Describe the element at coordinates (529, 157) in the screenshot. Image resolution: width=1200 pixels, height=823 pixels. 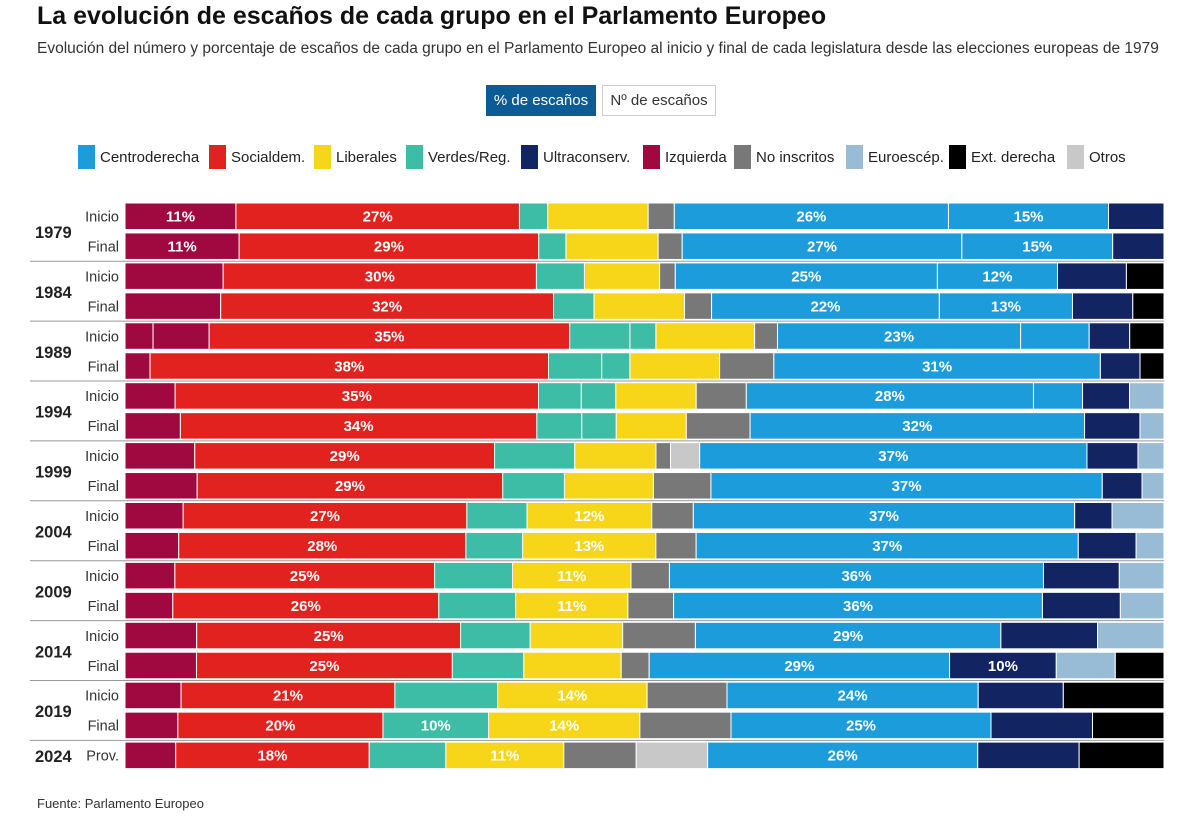
I see `legend-swatch-ult` at that location.